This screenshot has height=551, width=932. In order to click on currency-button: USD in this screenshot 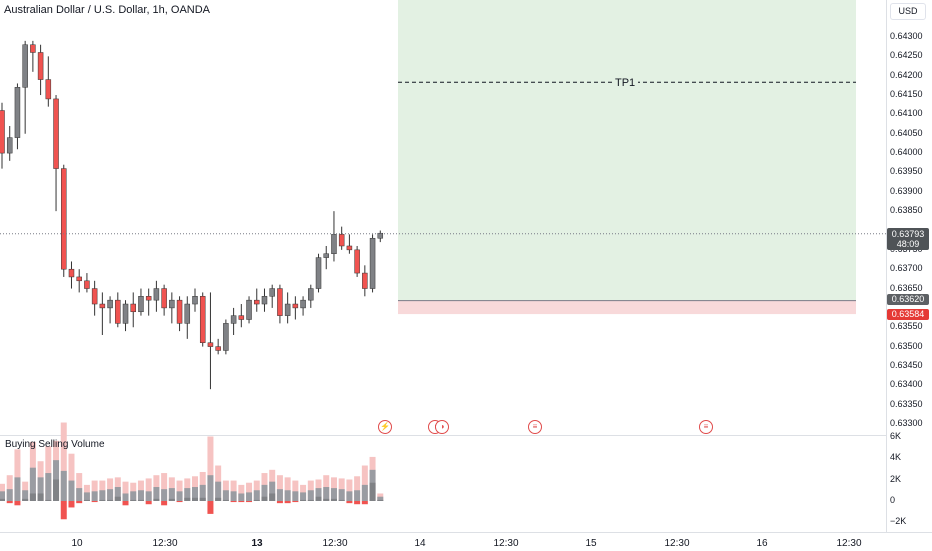, I will do `click(908, 11)`.